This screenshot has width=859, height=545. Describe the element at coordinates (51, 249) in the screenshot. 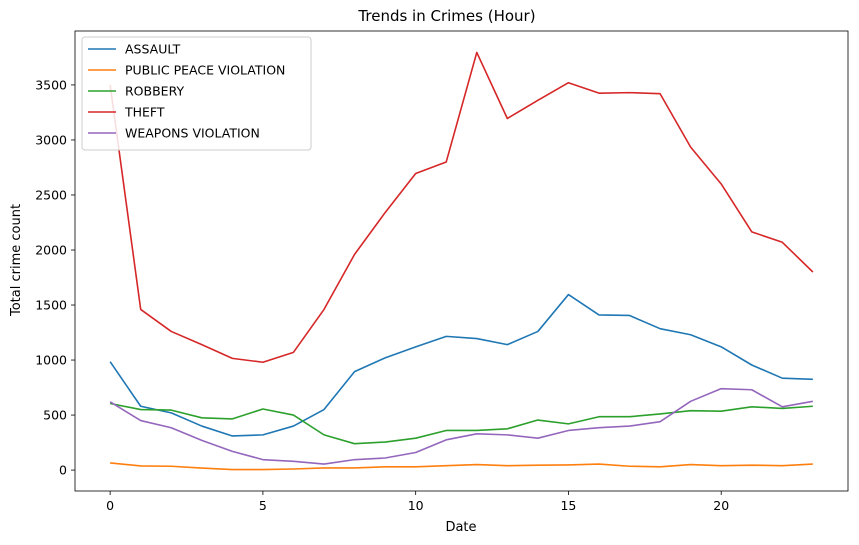

I see `y-tick-label: 2000` at that location.